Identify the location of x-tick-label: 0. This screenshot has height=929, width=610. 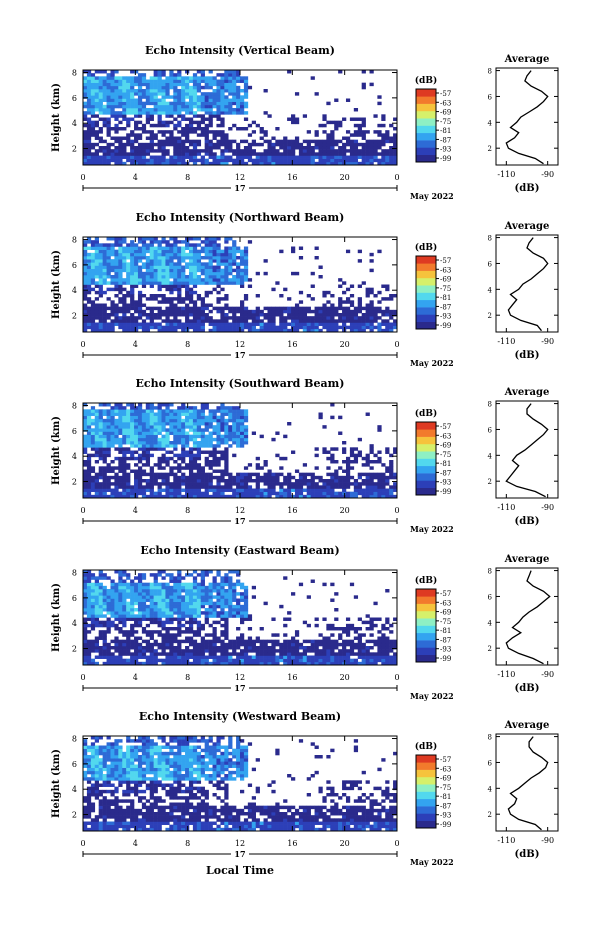
(82, 177).